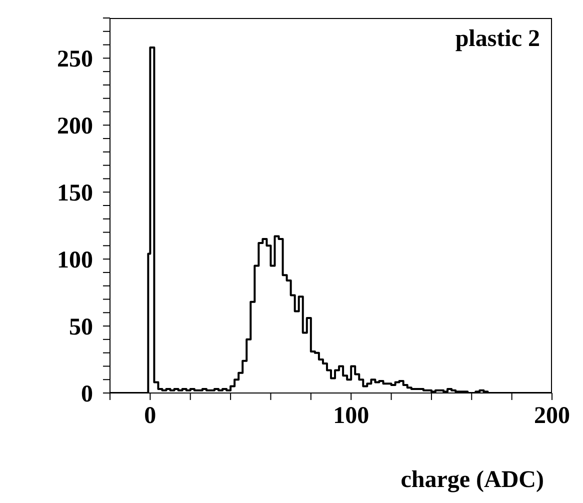 This screenshot has width=583, height=503. I want to click on y-tick-label: 200, so click(75, 127).